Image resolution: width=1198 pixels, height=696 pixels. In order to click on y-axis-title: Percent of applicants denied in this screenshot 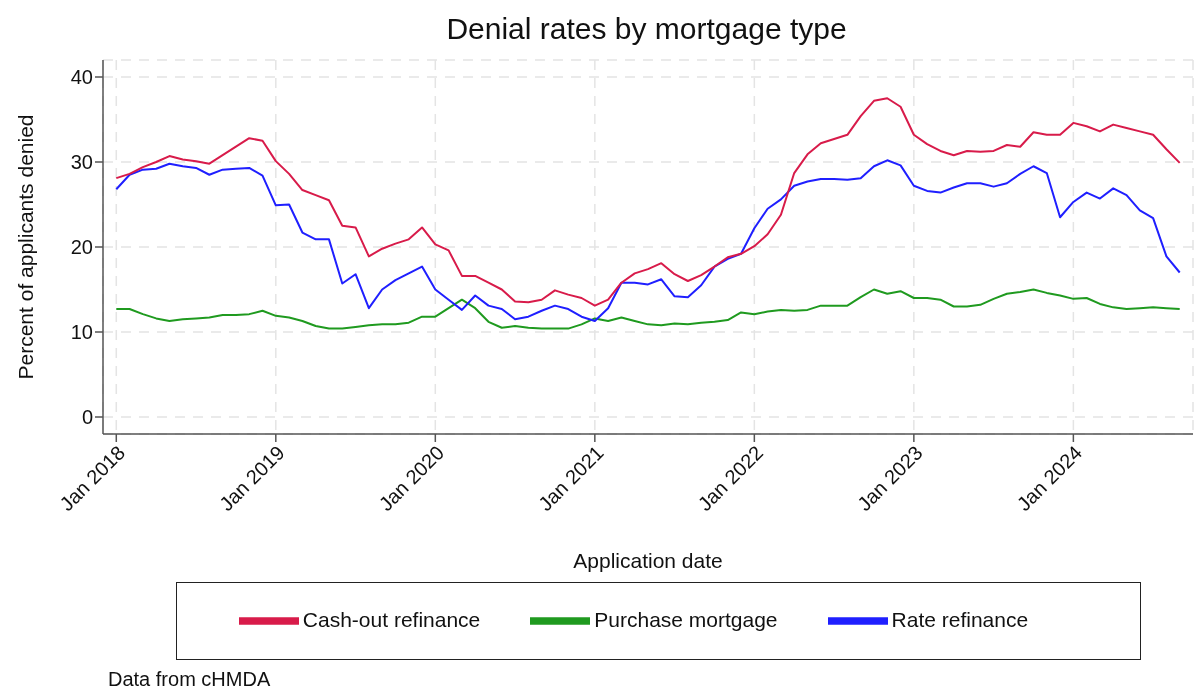, I will do `click(26, 247)`.